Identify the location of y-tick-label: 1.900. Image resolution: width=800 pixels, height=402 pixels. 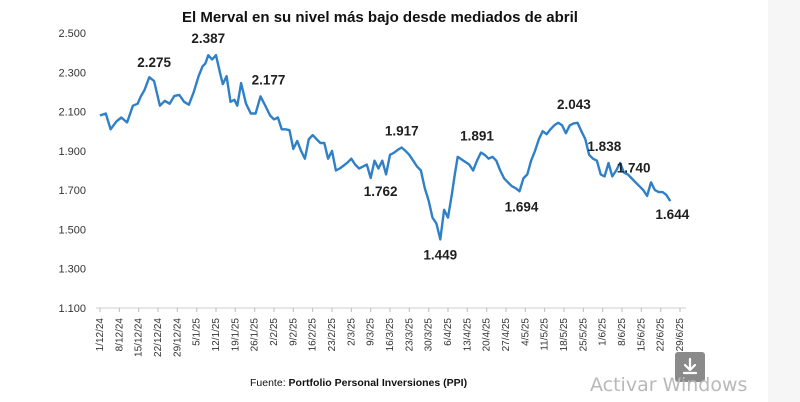
(72, 152).